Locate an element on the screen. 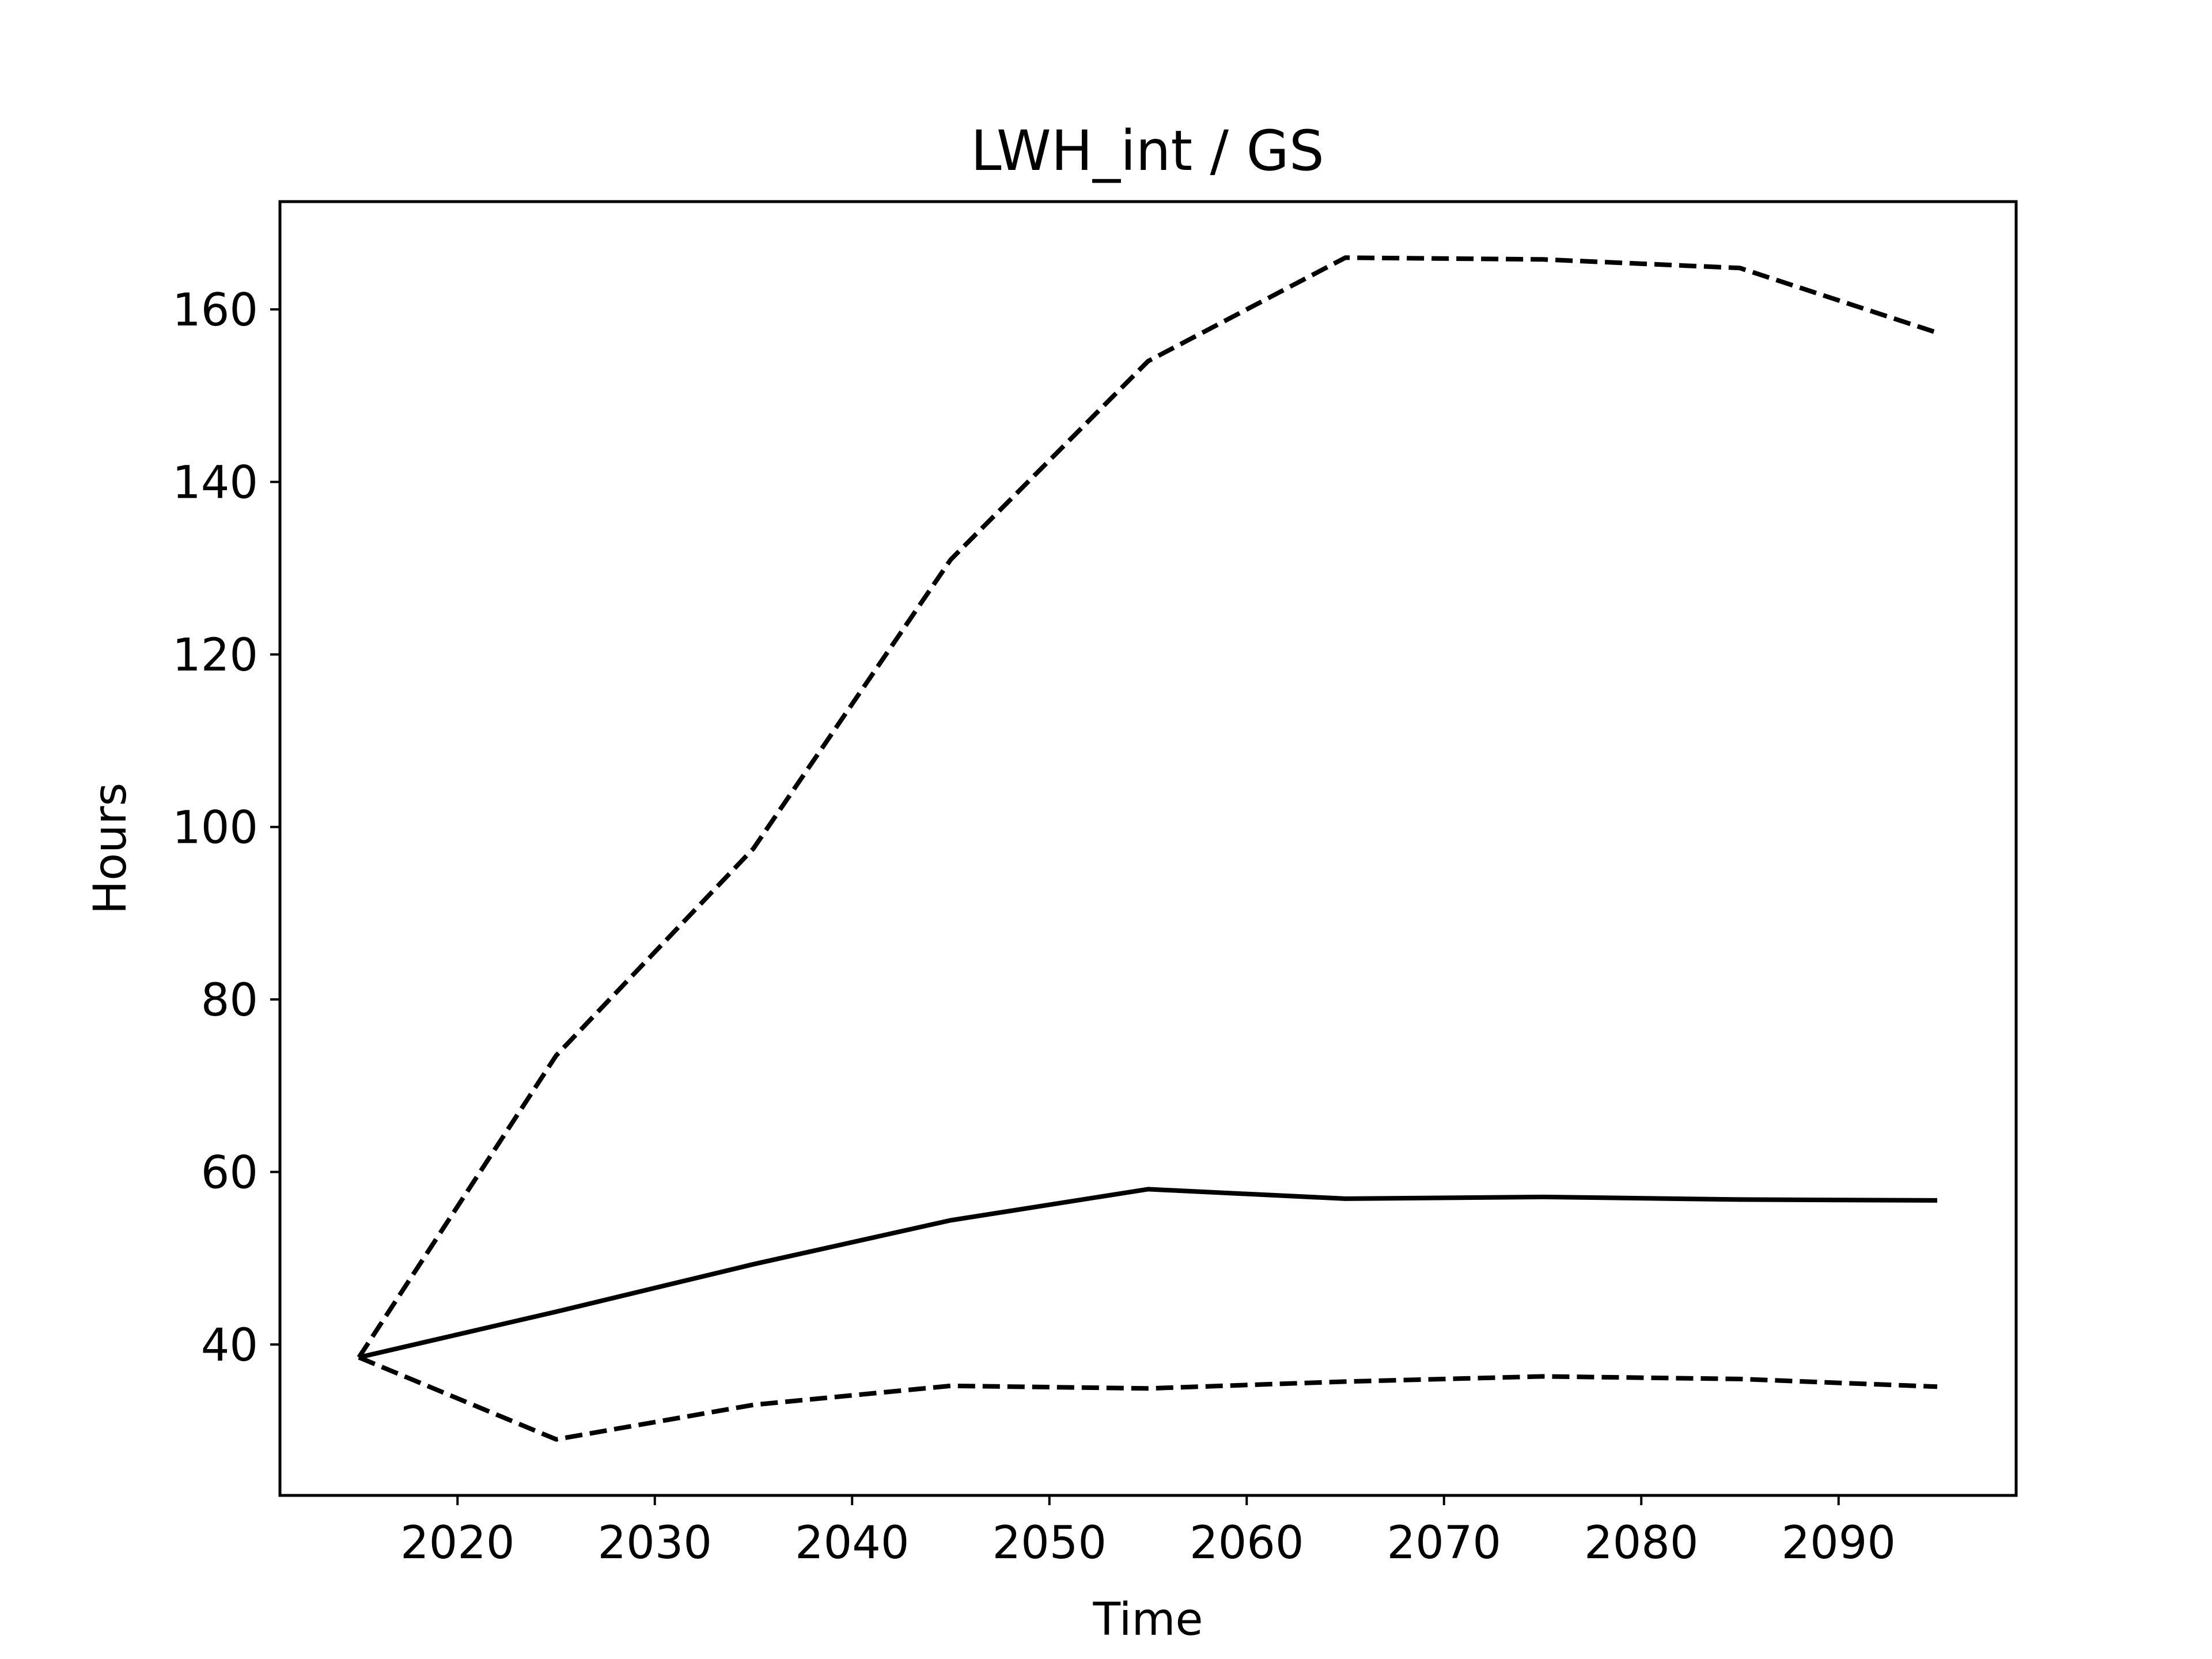 Image resolution: width=2212 pixels, height=1659 pixels. x-tick-label: 2030 is located at coordinates (654, 1543).